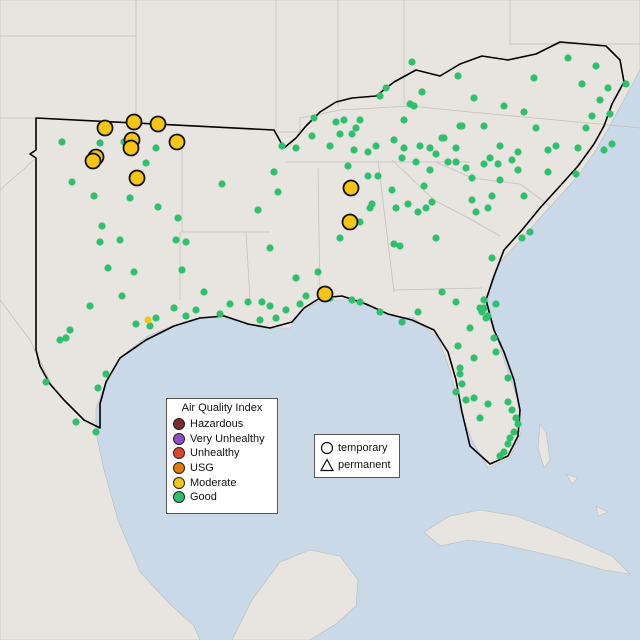 The image size is (640, 640). I want to click on moderate-monitor-small, so click(148, 320).